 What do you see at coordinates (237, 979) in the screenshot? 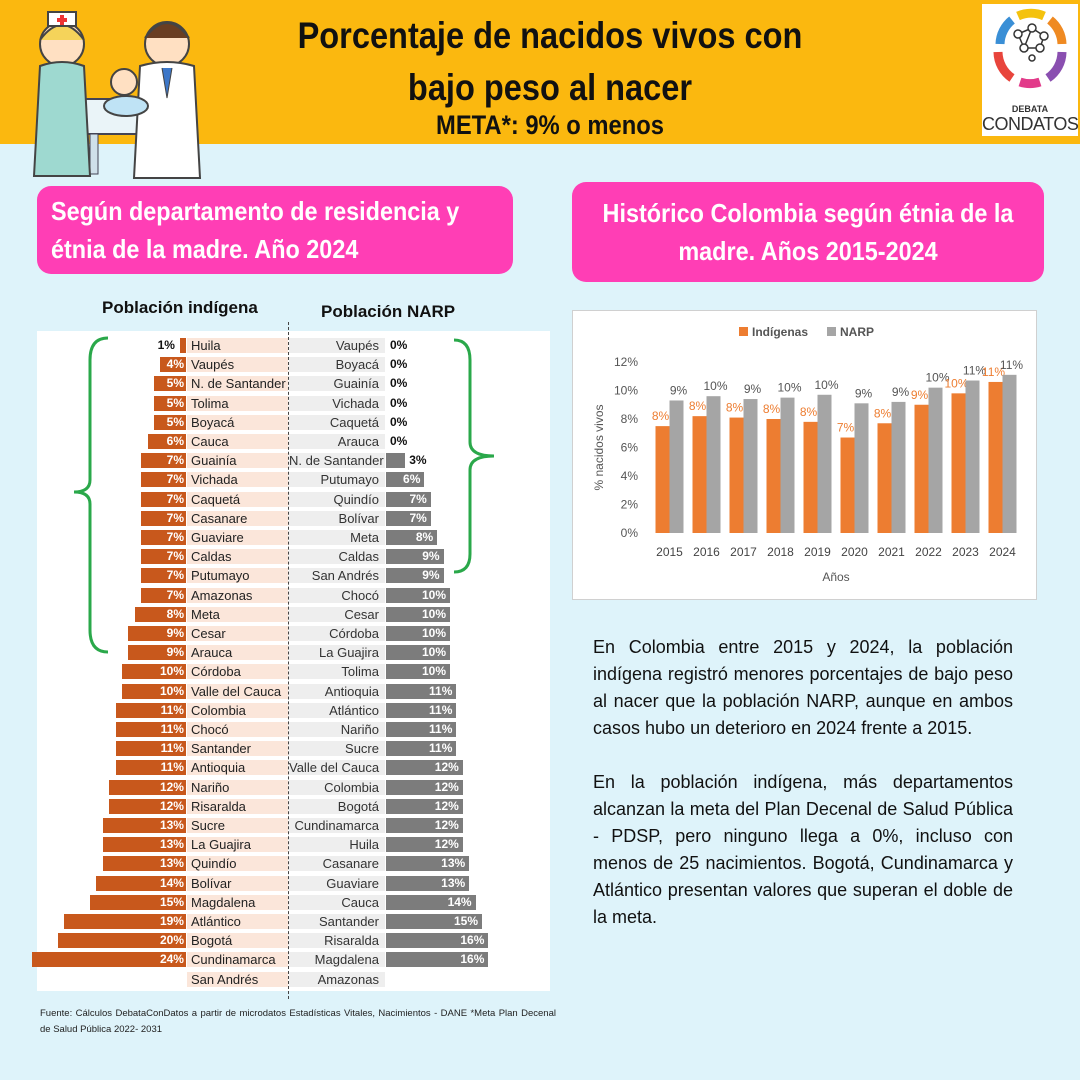
I see `indigena-dept-label: San Andrés` at bounding box center [237, 979].